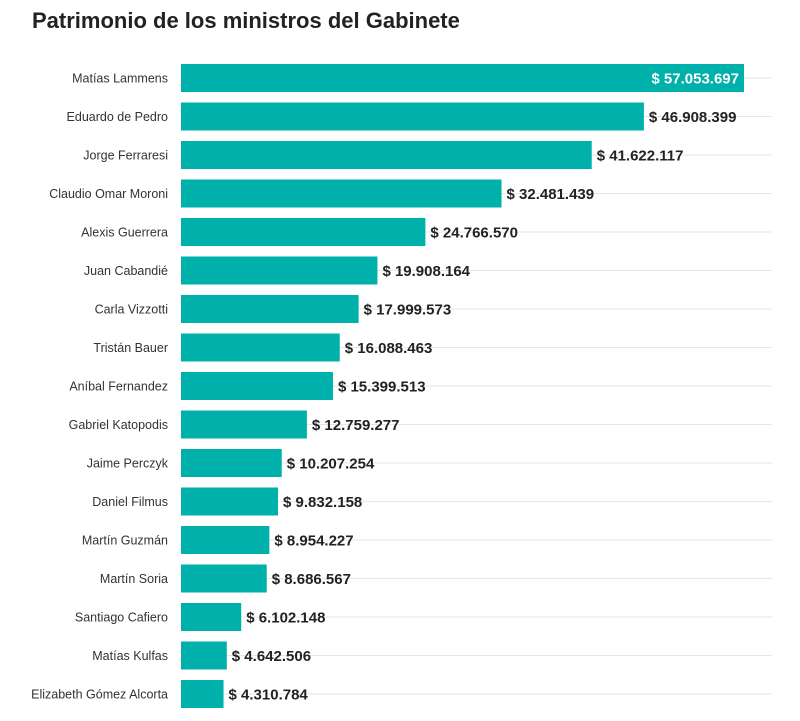 The height and width of the screenshot is (721, 800). I want to click on category-label: Carla Vizzotti, so click(131, 310).